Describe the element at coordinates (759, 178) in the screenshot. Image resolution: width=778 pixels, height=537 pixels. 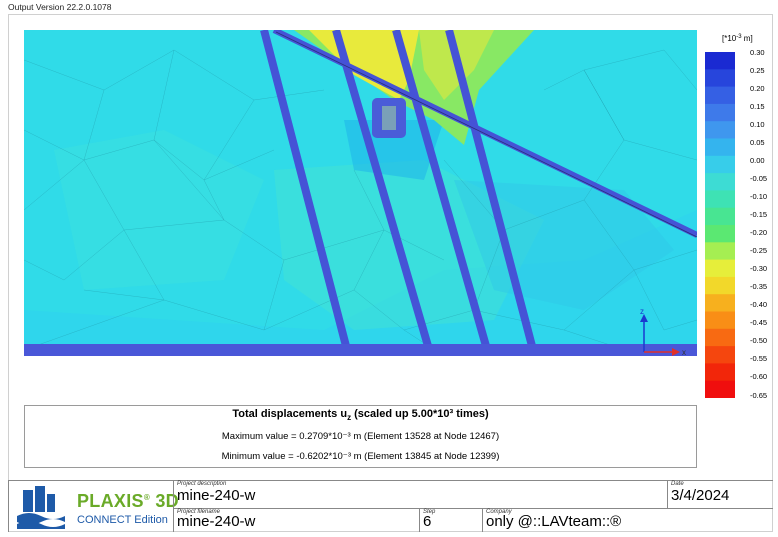
I see `legend-tick-label: -0.05` at that location.